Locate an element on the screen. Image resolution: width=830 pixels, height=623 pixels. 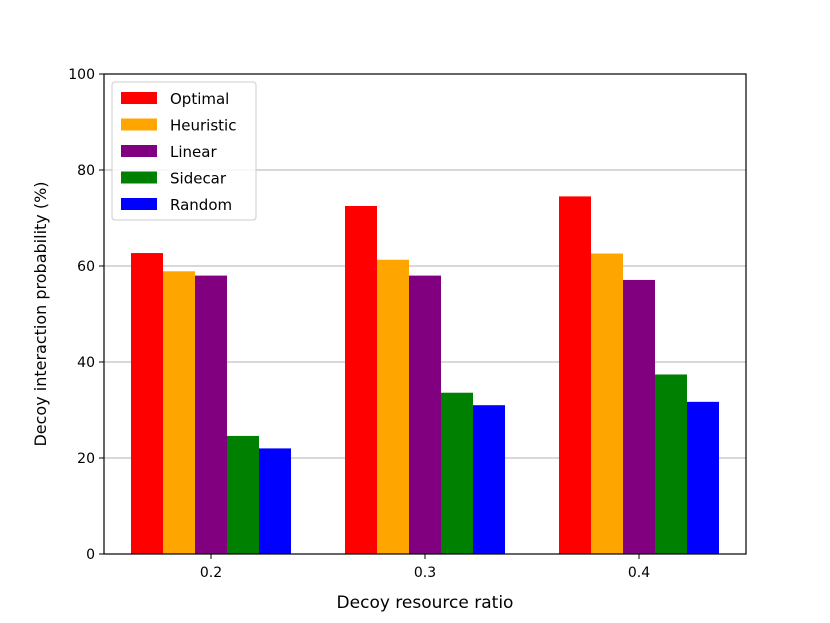
x-axis-label: Decoy resource ratio is located at coordinates (425, 603).